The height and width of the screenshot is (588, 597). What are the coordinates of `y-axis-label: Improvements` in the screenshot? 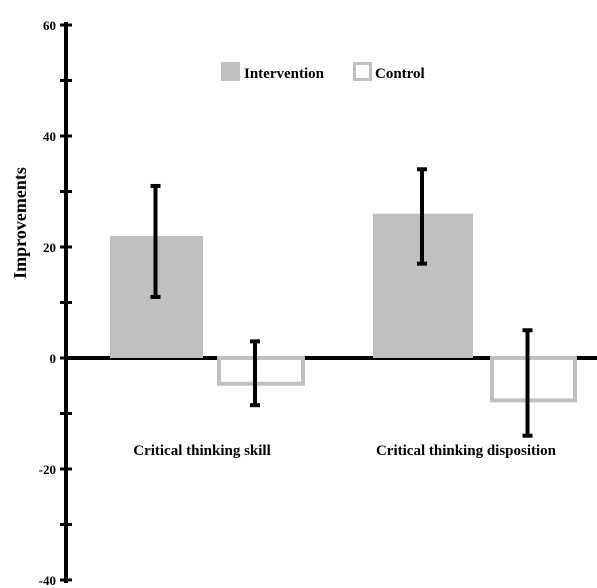 It's located at (20, 223).